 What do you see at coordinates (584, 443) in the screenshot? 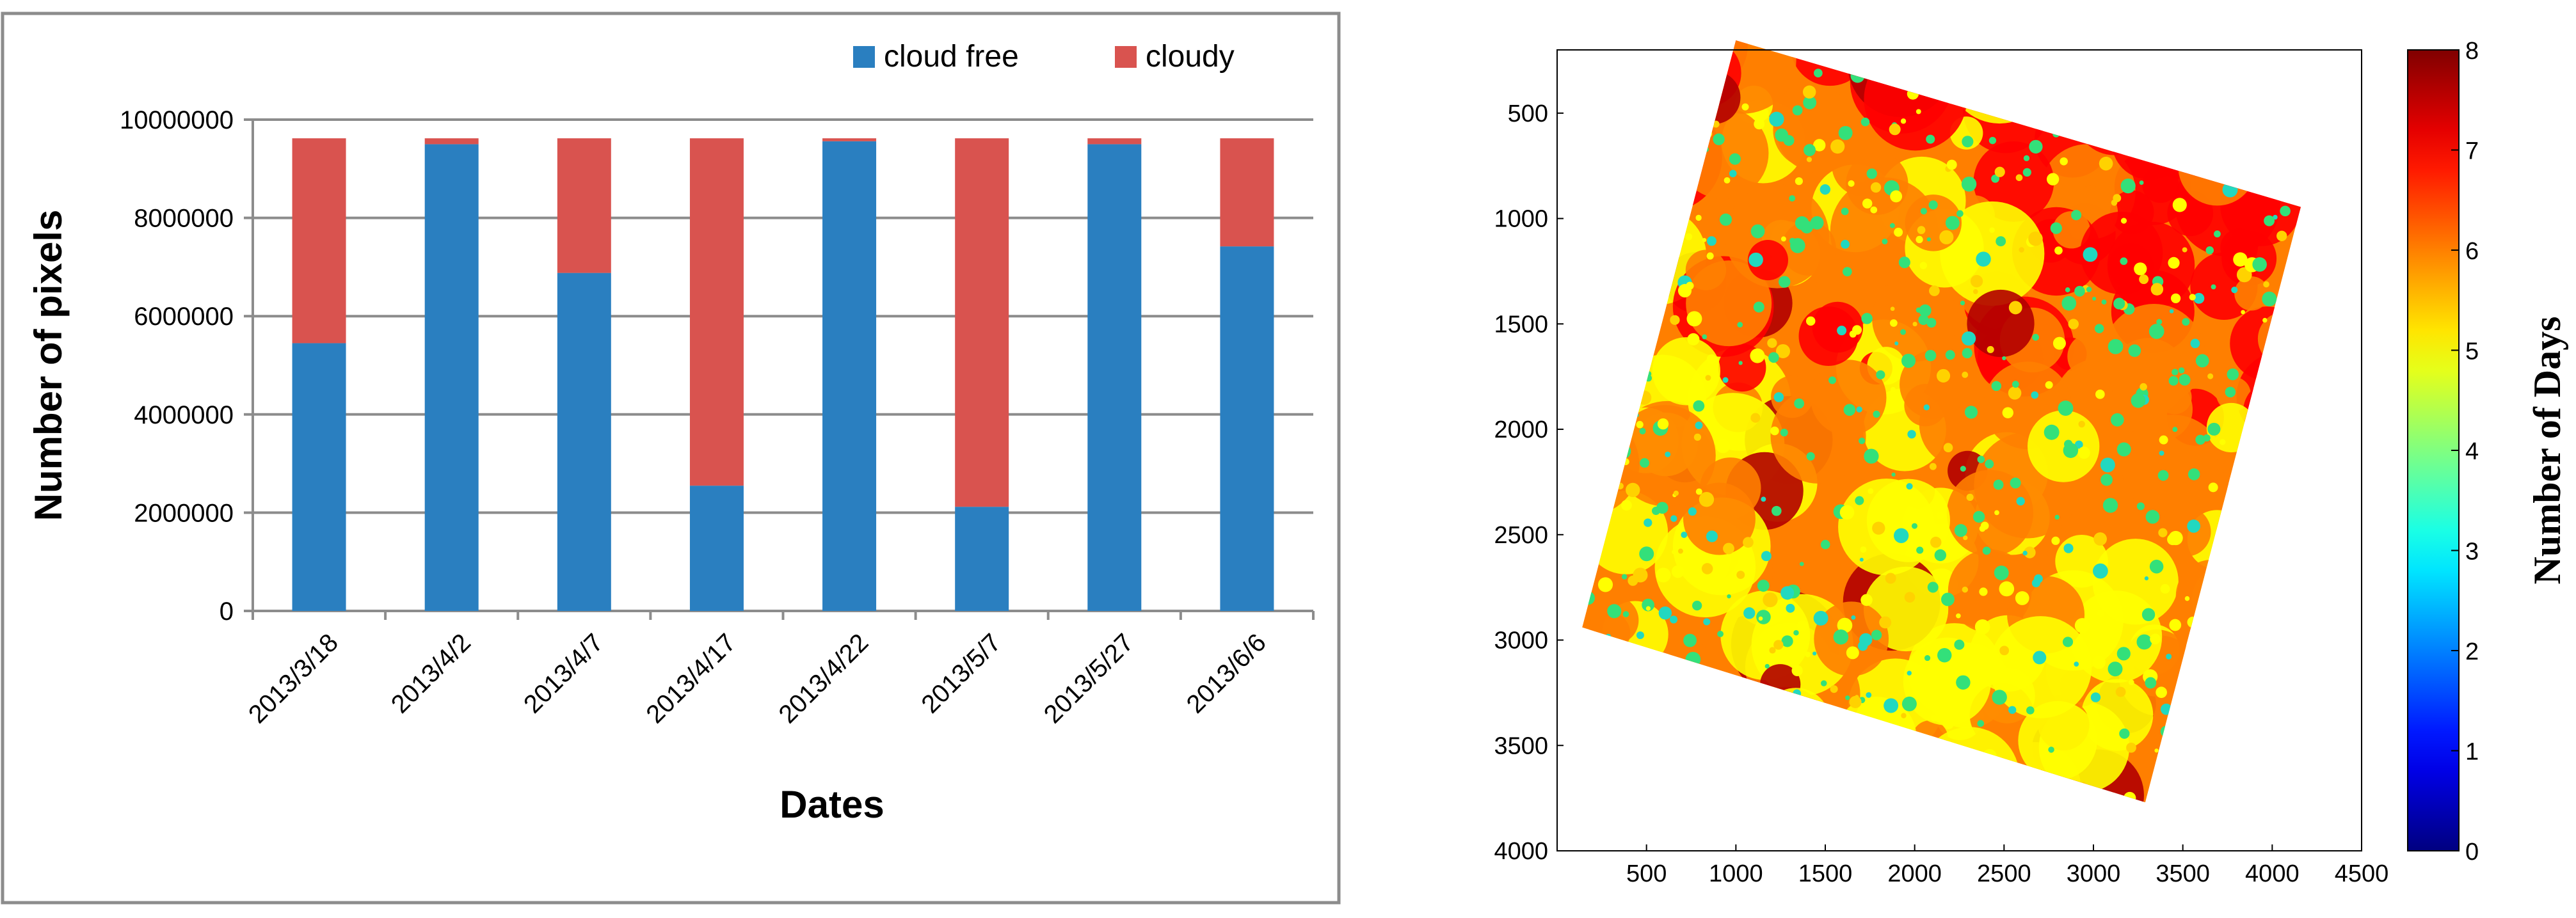
I see `bar-cloud-free` at bounding box center [584, 443].